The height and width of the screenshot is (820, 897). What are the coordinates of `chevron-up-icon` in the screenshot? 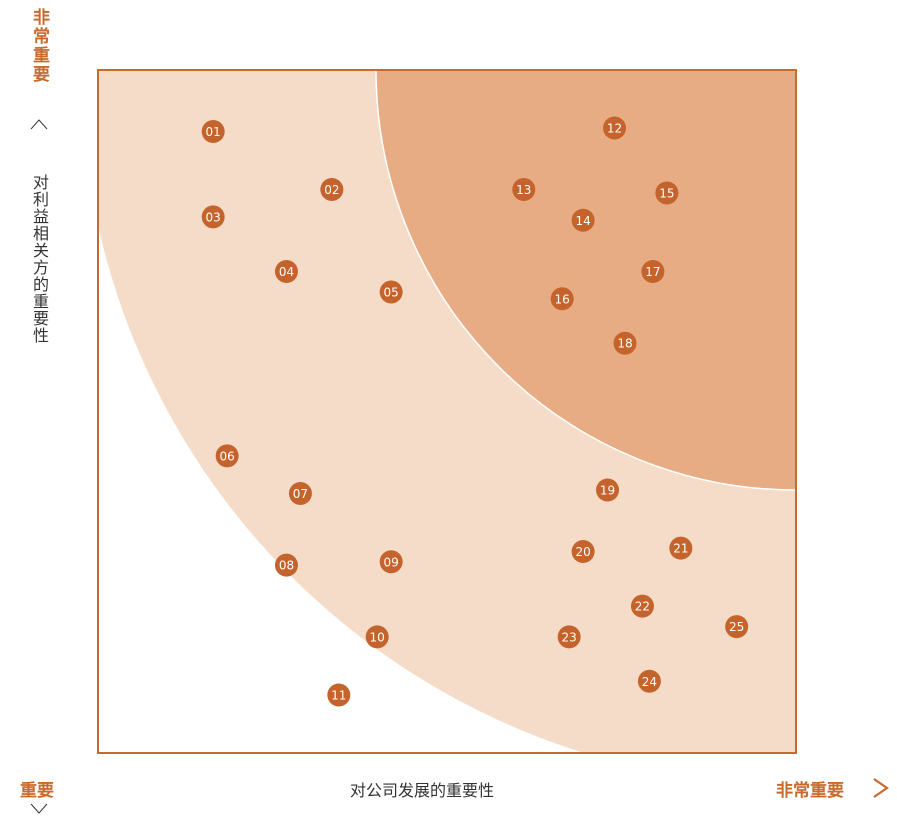 It's located at (39, 124).